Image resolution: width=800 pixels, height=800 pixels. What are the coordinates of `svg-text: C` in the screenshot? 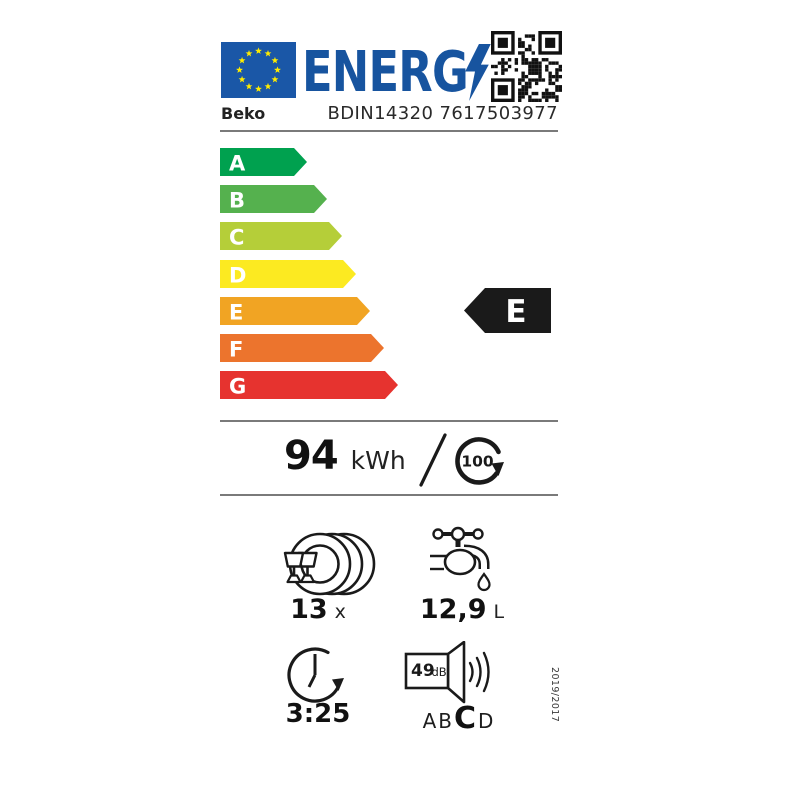 It's located at (236, 238).